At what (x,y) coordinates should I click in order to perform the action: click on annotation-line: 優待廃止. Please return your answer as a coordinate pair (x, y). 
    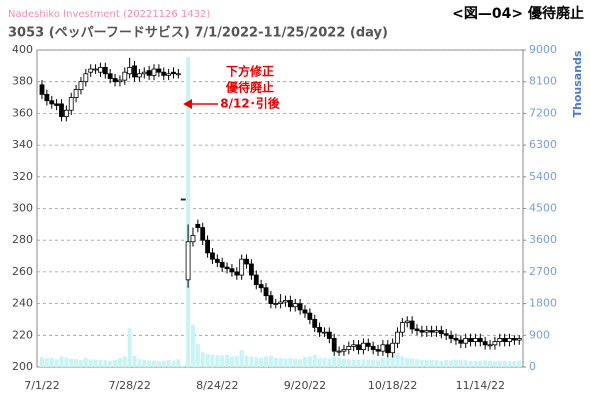
    Looking at the image, I should click on (249, 87).